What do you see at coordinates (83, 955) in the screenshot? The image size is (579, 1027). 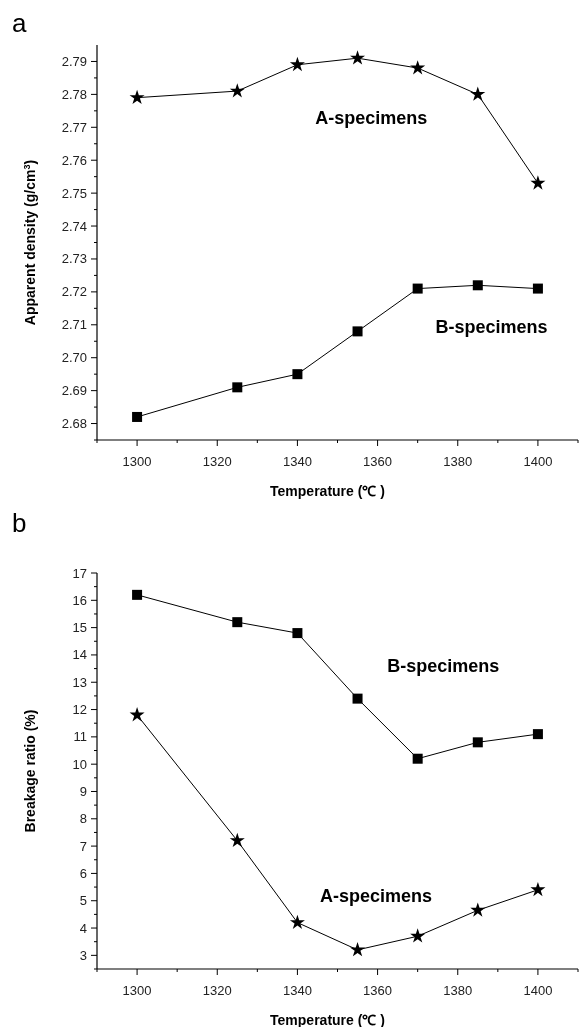 I see `y-tick-label: 3` at bounding box center [83, 955].